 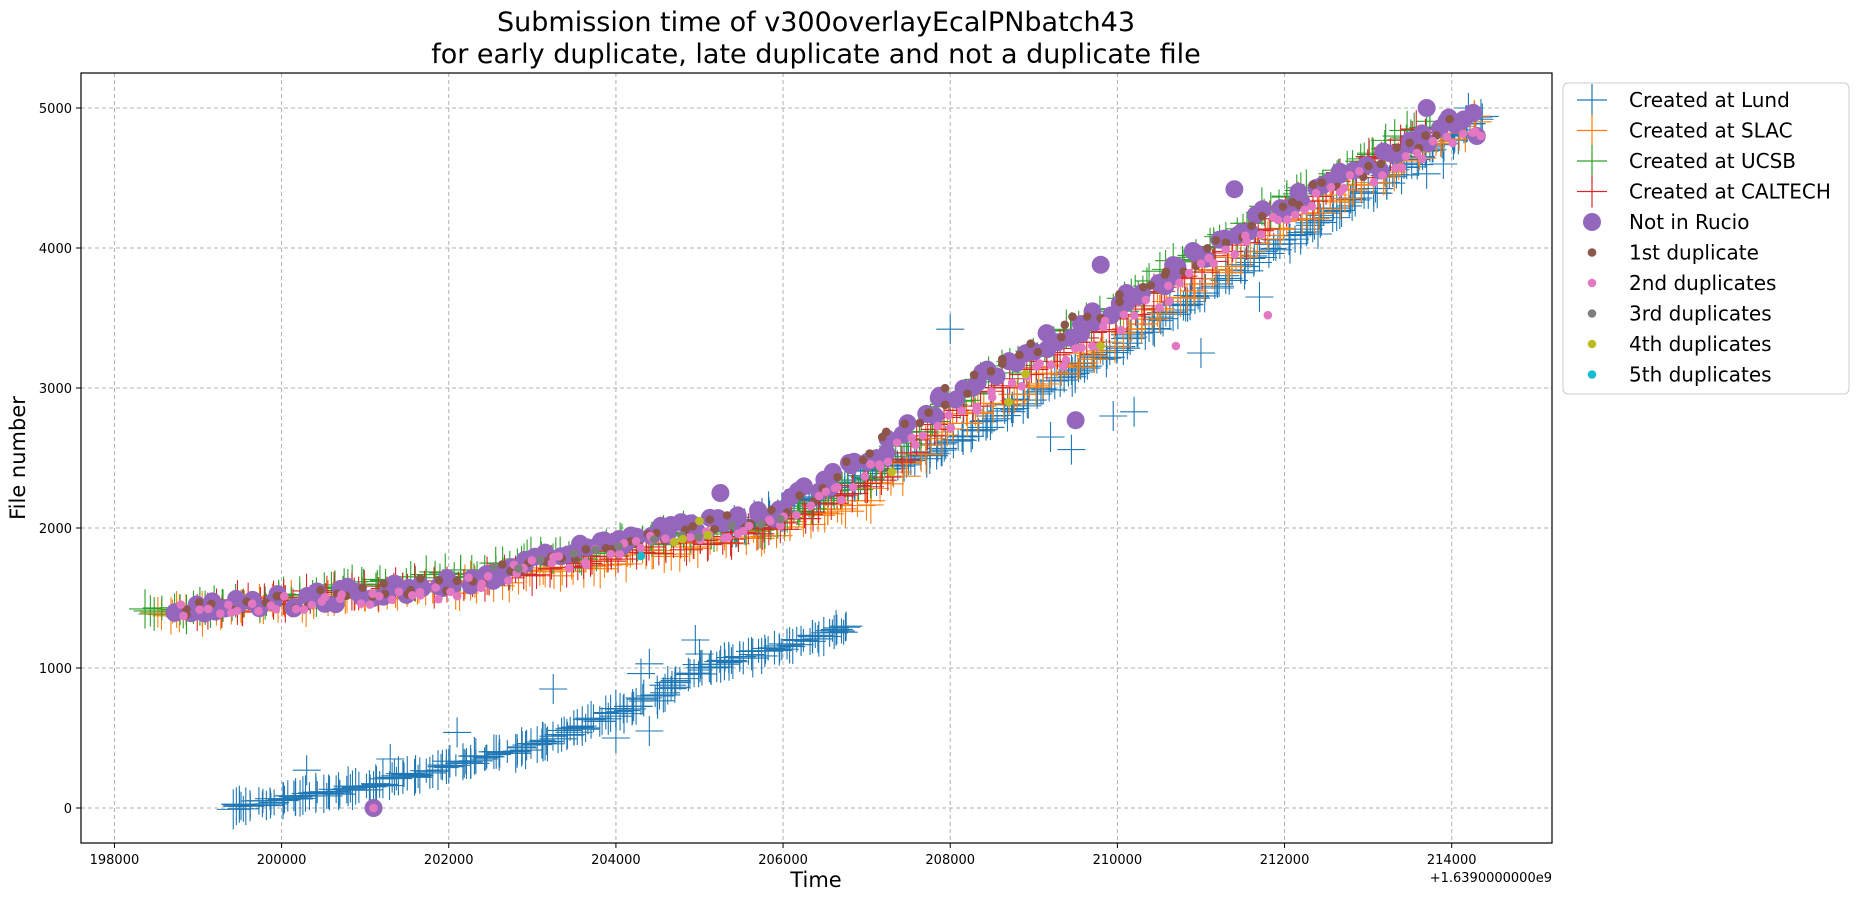 I want to click on x-tick-label: 212000, so click(x=1285, y=860).